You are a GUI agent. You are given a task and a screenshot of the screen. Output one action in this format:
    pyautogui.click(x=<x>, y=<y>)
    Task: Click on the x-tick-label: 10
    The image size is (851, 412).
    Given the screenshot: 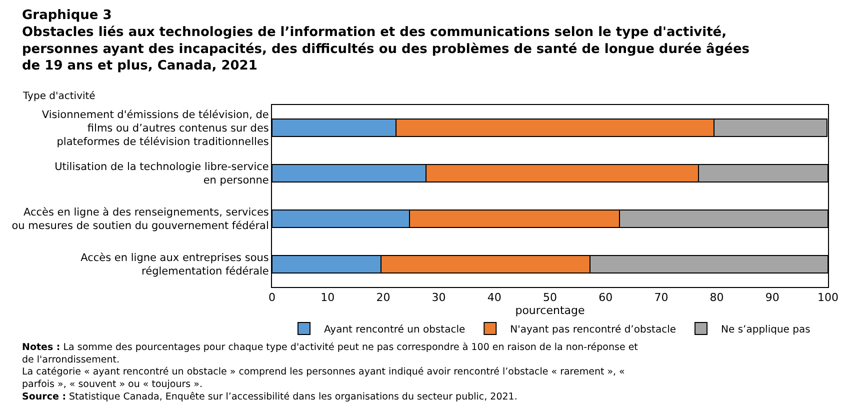 What is the action you would take?
    pyautogui.click(x=327, y=297)
    